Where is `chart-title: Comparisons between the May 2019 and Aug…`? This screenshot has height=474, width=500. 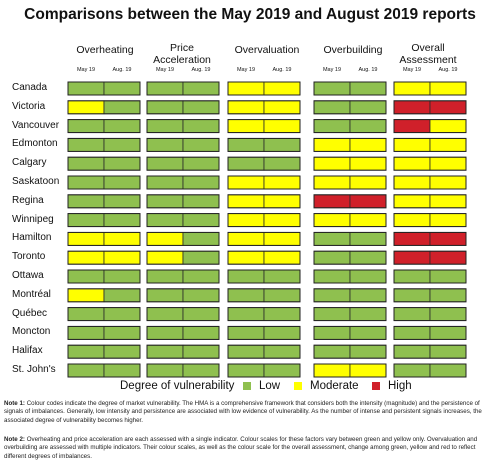
chart-title: Comparisons between the May 2019 and Aug… is located at coordinates (250, 14).